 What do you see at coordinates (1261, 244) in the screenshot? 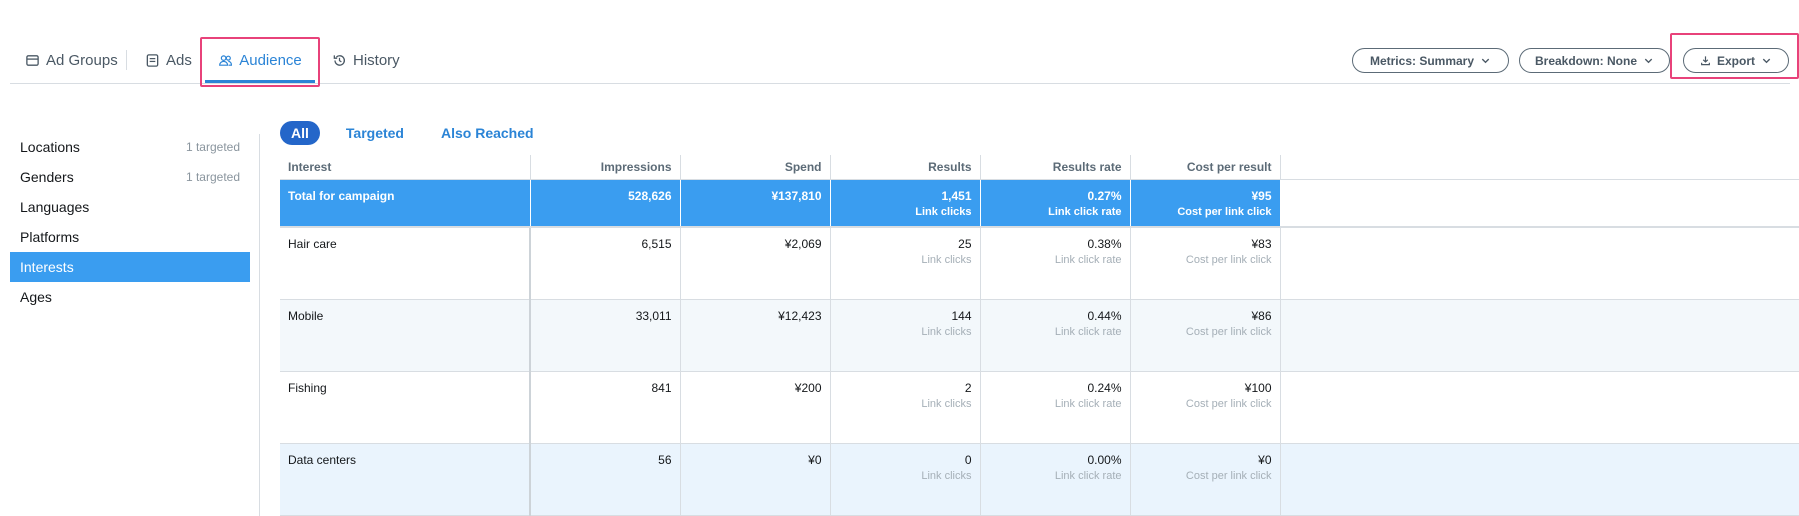
I see `cost-value: ¥83` at bounding box center [1261, 244].